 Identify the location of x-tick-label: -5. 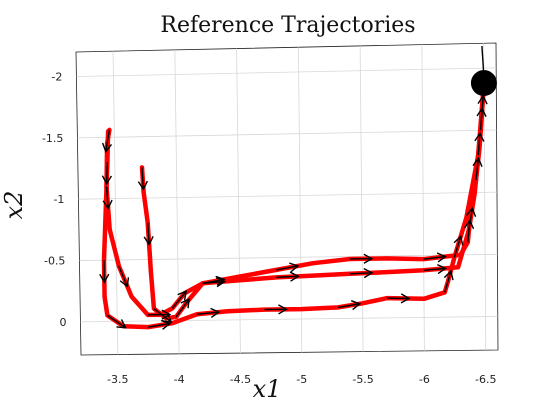
(301, 379).